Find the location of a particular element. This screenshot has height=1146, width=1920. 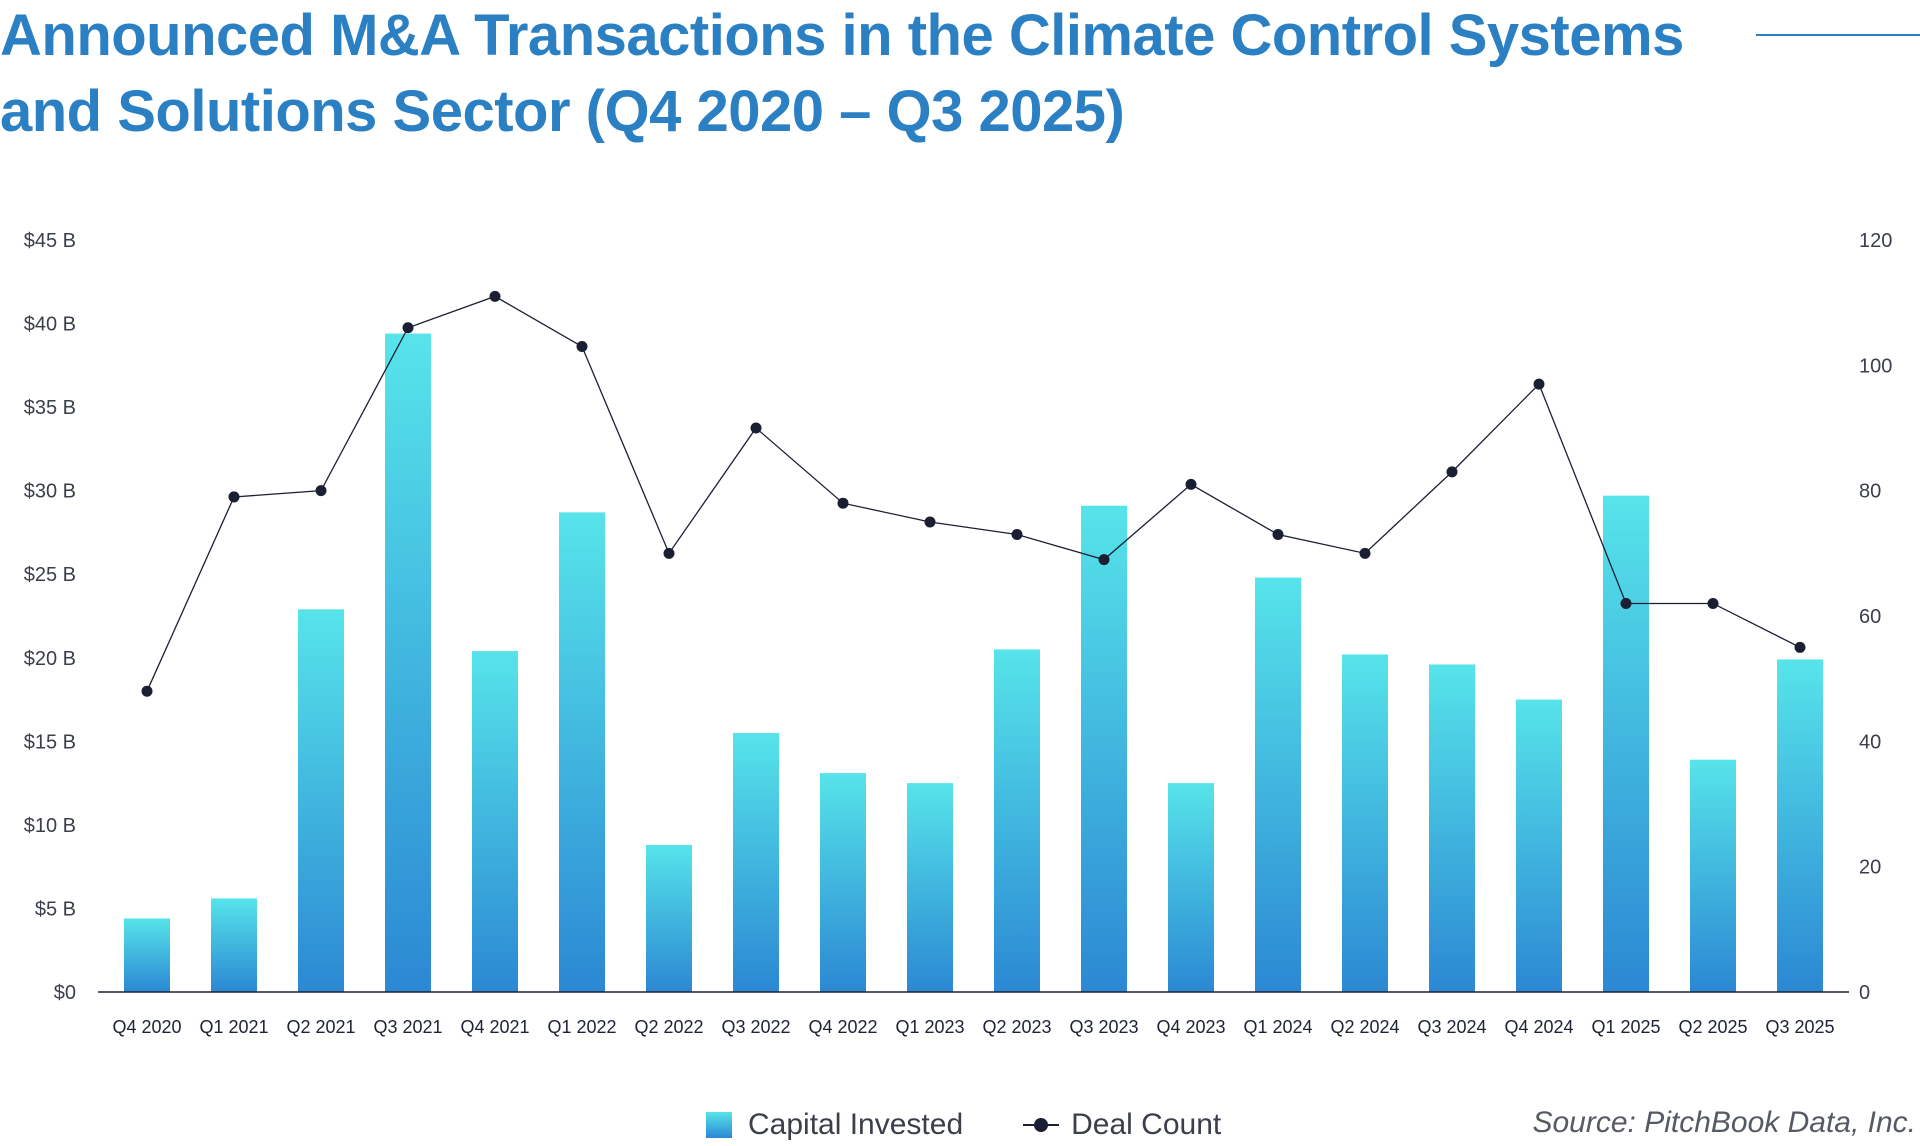

legend-deal-count-swatch is located at coordinates (1041, 1125).